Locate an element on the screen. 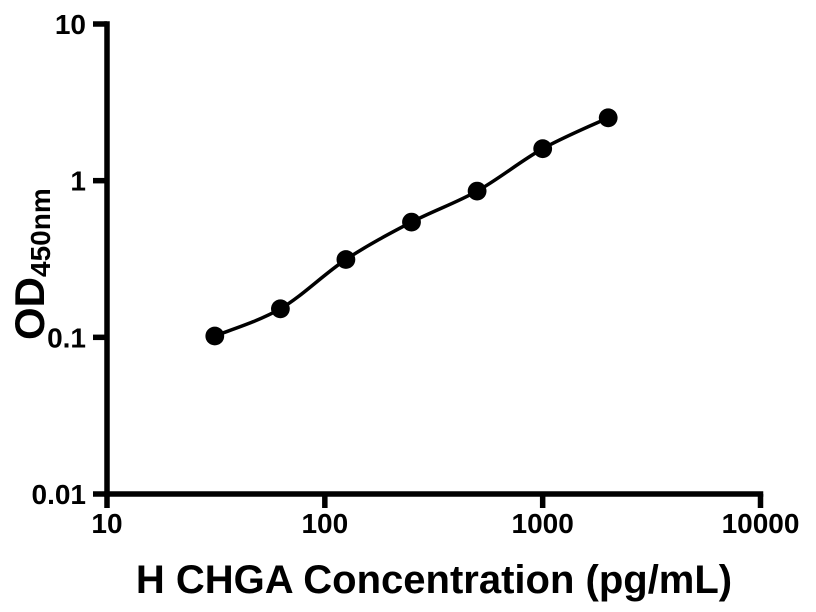 The image size is (816, 612). x-tick-label: 10000 is located at coordinates (761, 523).